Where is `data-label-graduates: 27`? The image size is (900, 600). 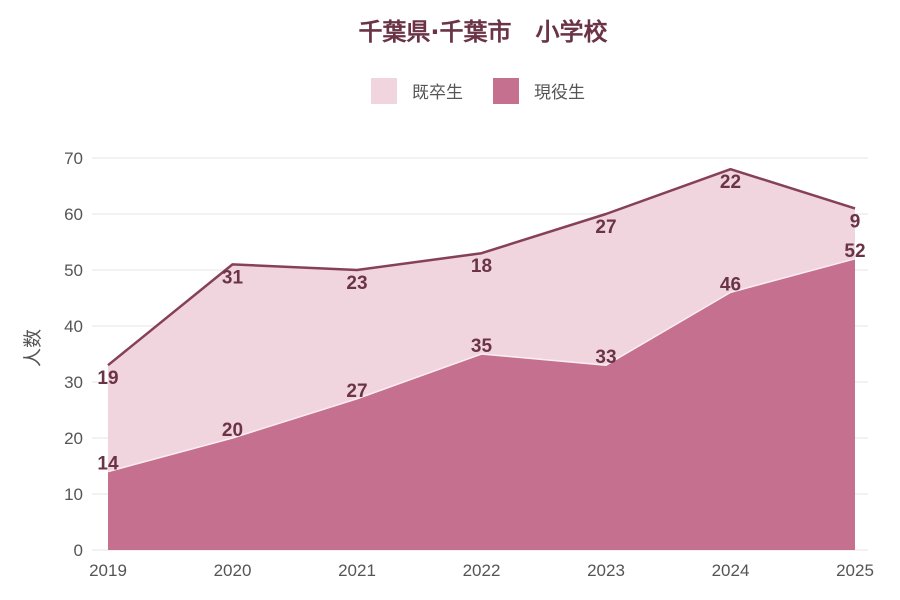
data-label-graduates: 27 is located at coordinates (605, 227).